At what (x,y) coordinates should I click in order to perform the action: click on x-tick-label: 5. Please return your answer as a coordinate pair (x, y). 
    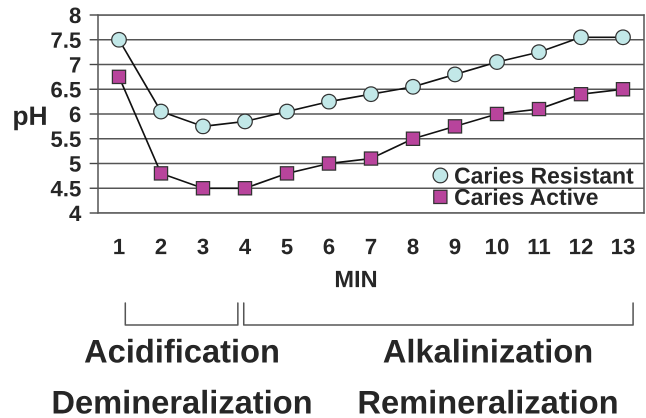
    Looking at the image, I should click on (287, 246).